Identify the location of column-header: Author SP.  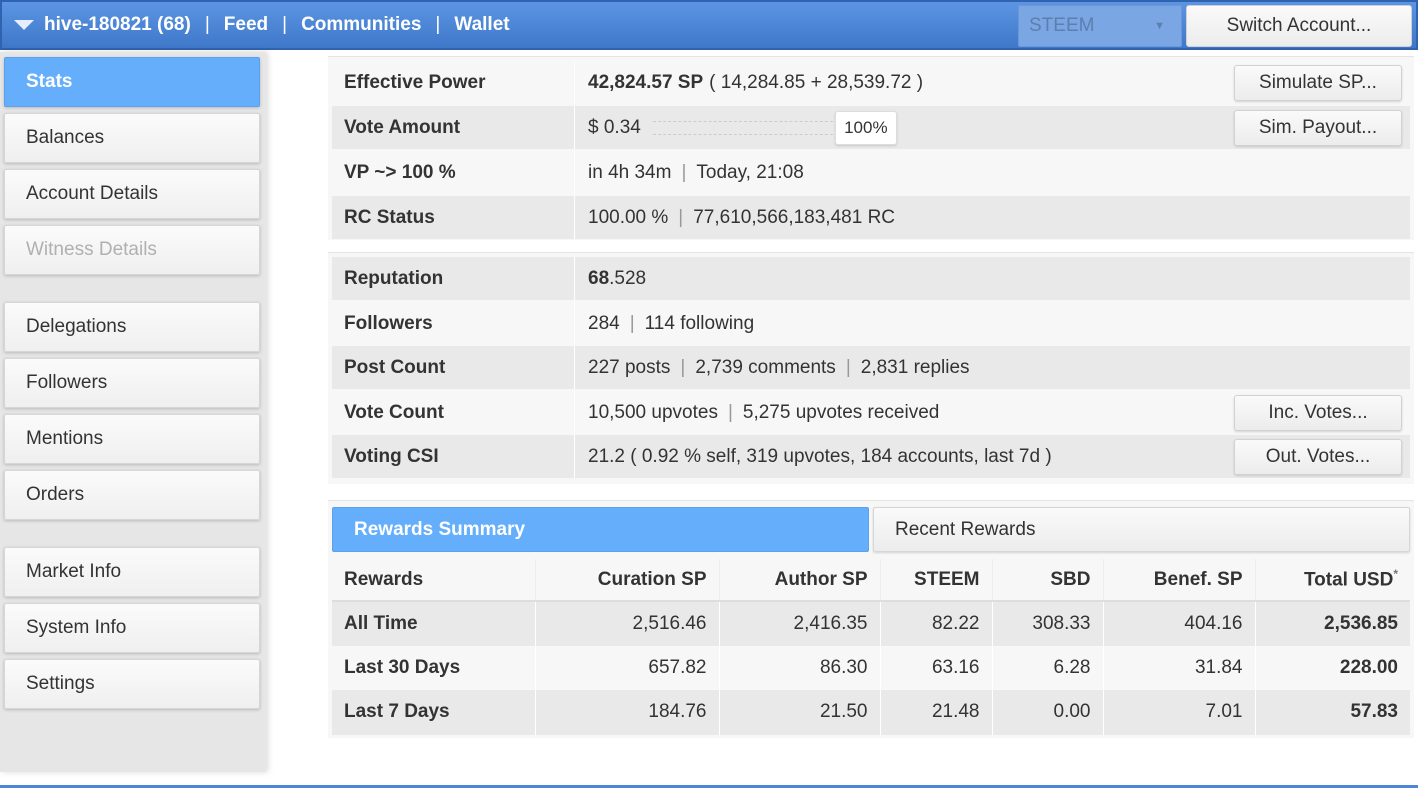
(799, 580).